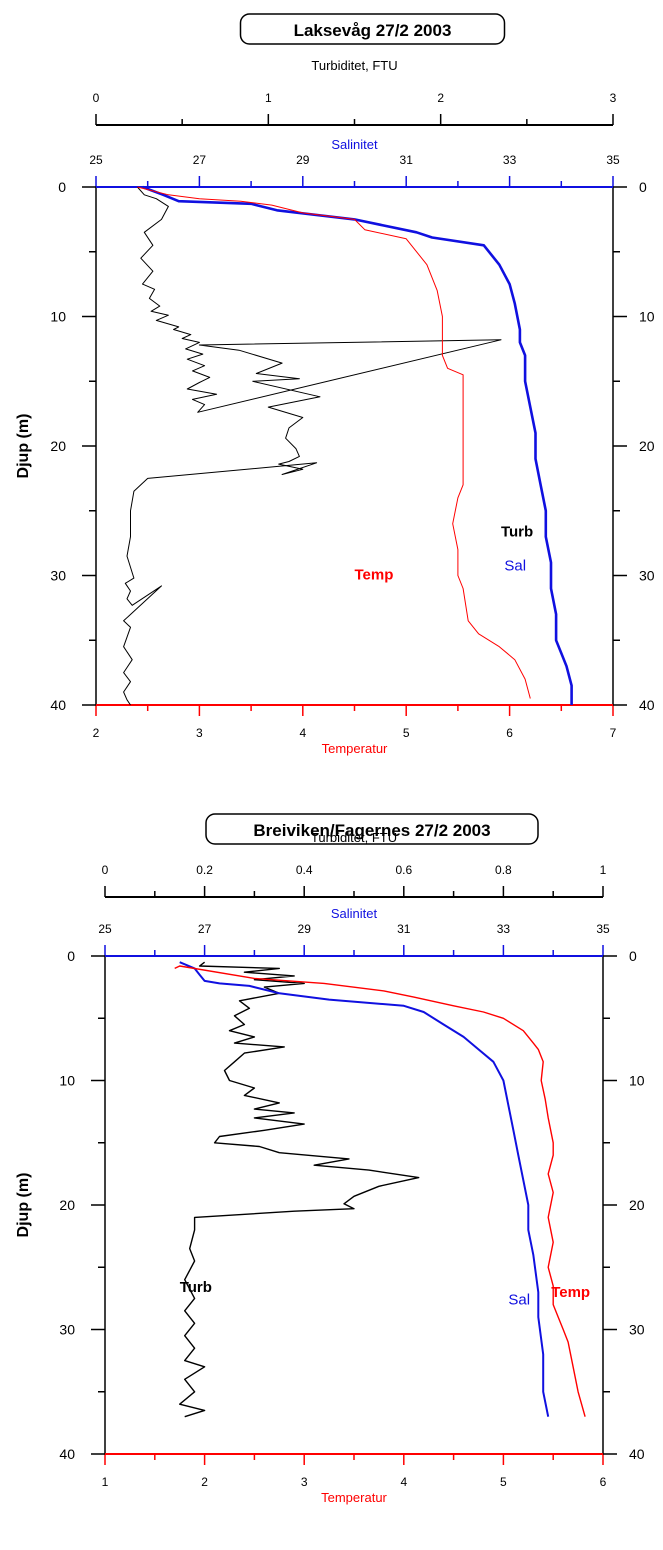 This screenshot has height=1550, width=663. I want to click on turbidity-tick-label: 0.4, so click(304, 870).